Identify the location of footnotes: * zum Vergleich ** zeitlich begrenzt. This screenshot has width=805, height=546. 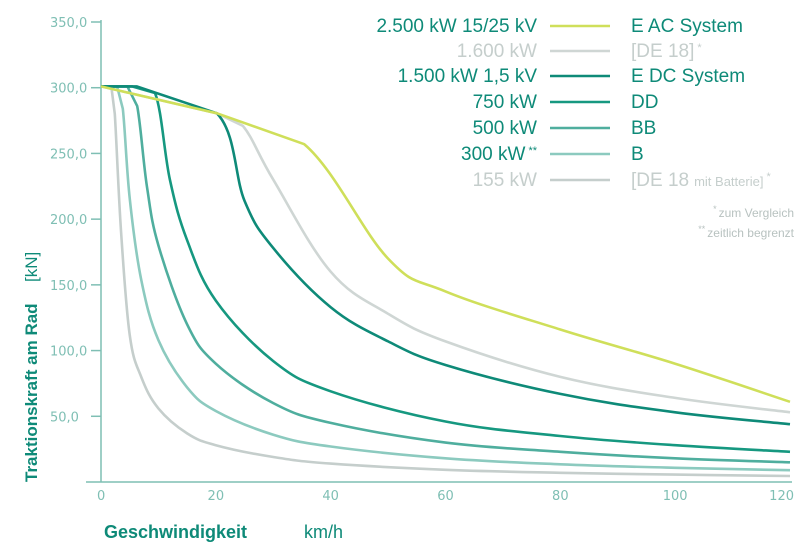
(746, 222).